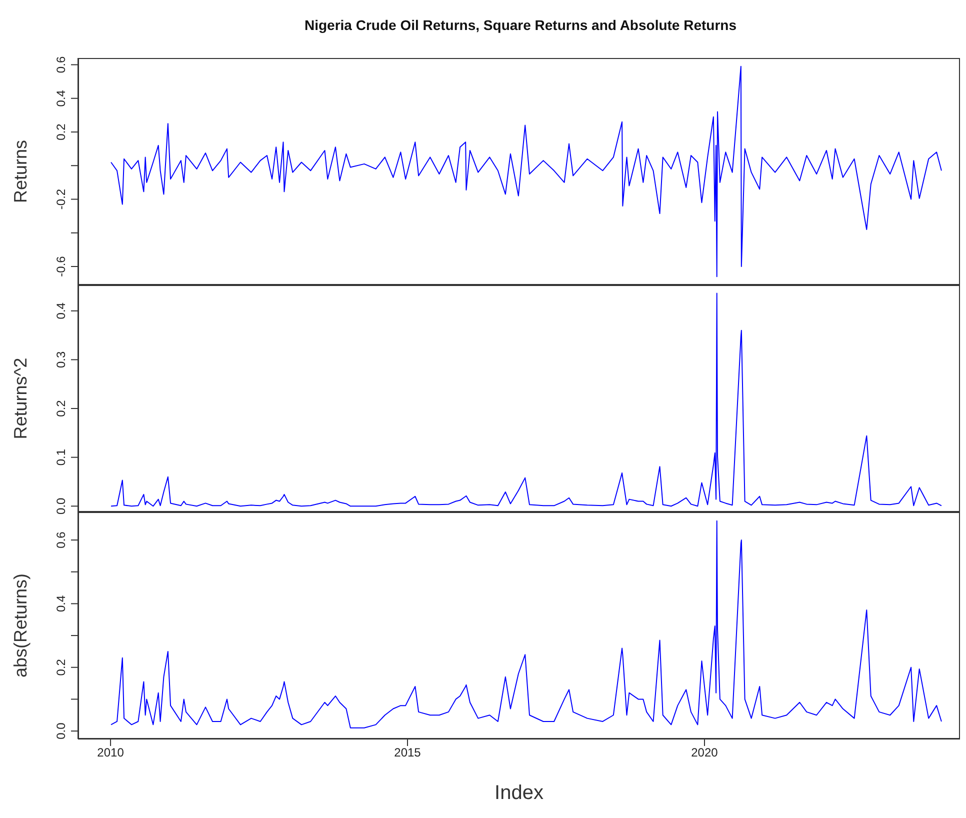 Image resolution: width=966 pixels, height=818 pixels. I want to click on y-tick-label: -0.6, so click(61, 266).